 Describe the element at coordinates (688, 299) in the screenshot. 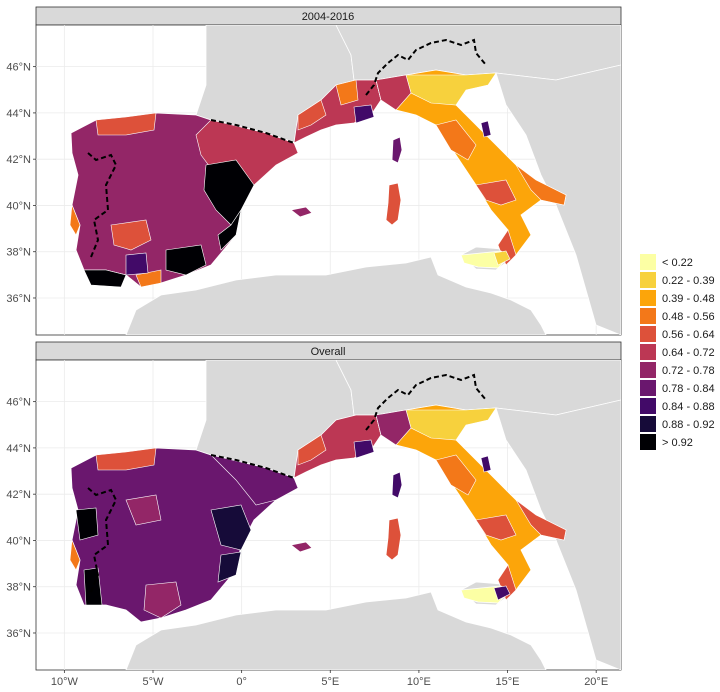

I see `legend-label: 0.39 - 0.48` at that location.